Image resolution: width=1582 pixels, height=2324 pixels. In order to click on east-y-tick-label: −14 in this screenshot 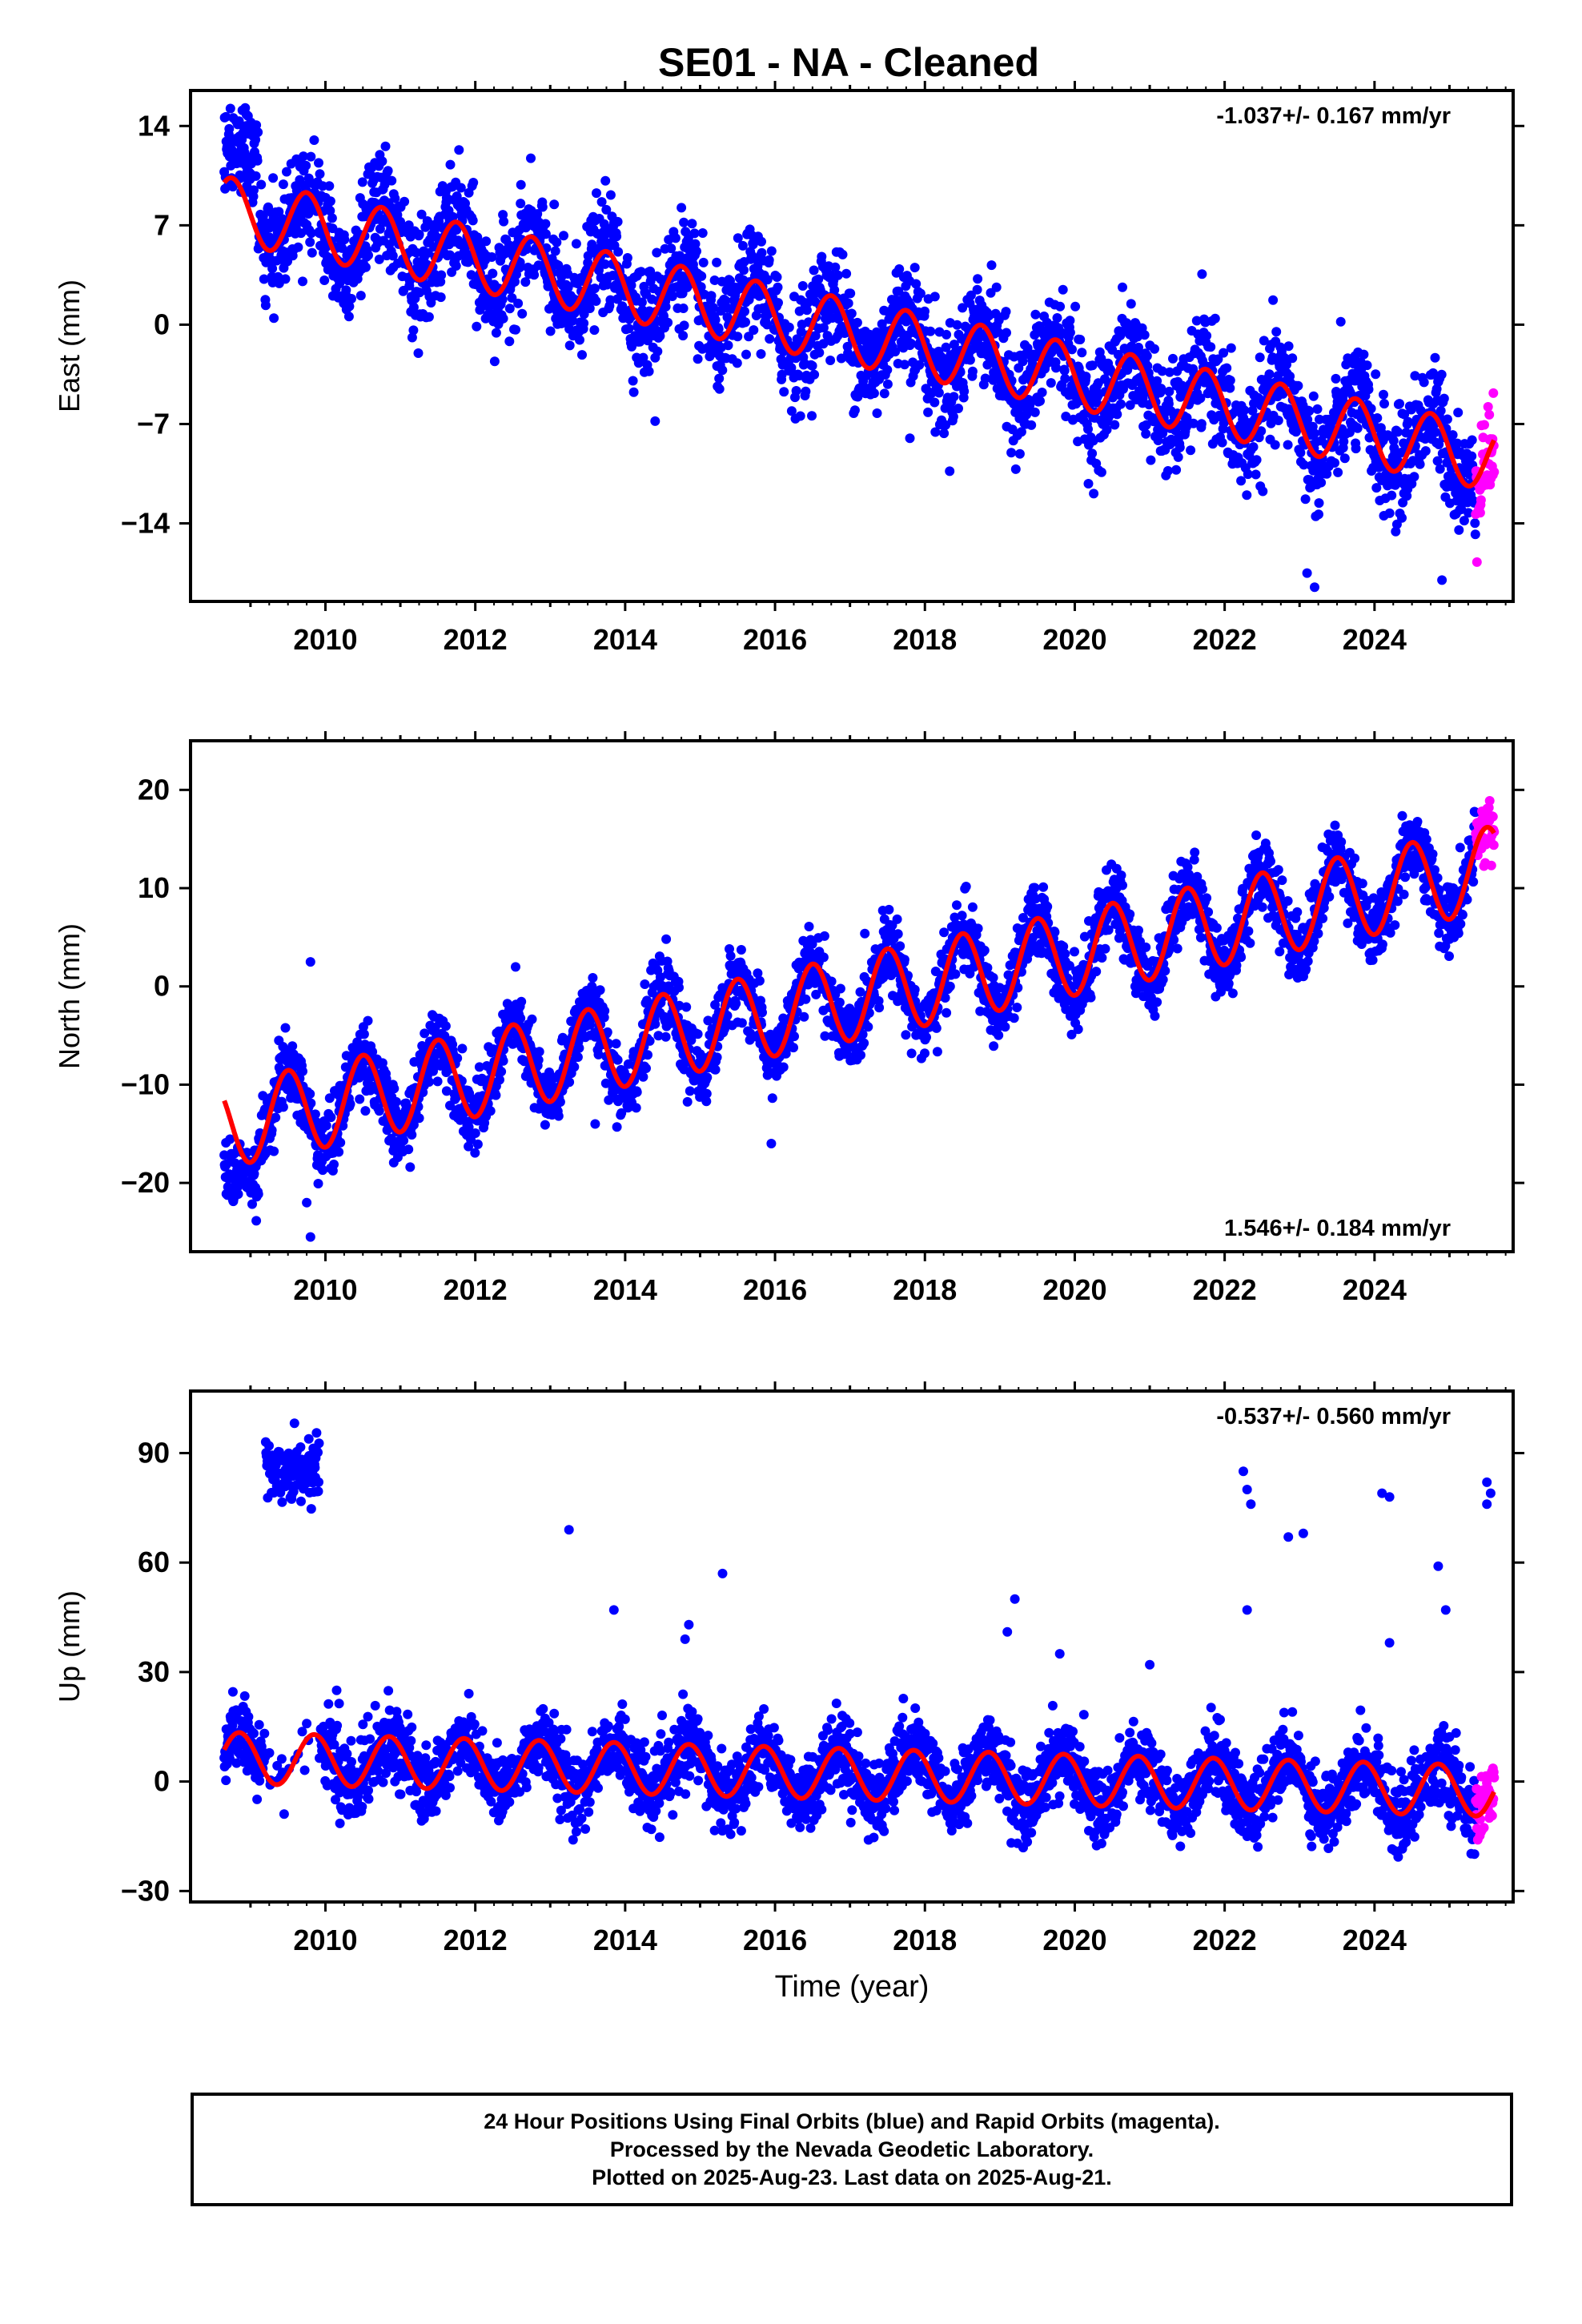, I will do `click(145, 523)`.